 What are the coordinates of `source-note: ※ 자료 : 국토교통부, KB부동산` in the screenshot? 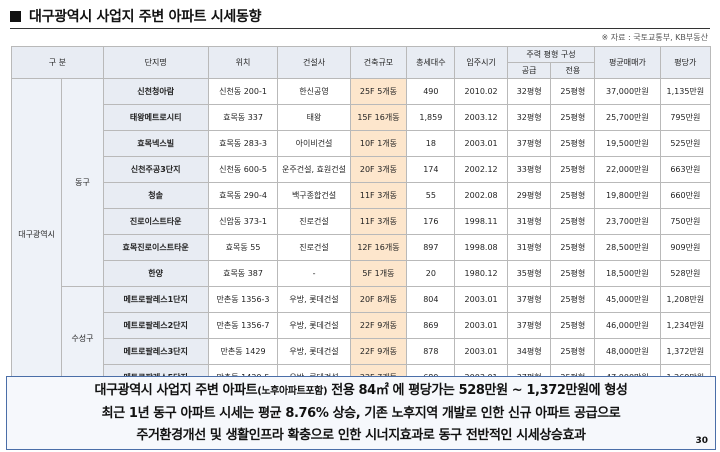 It's located at (654, 37).